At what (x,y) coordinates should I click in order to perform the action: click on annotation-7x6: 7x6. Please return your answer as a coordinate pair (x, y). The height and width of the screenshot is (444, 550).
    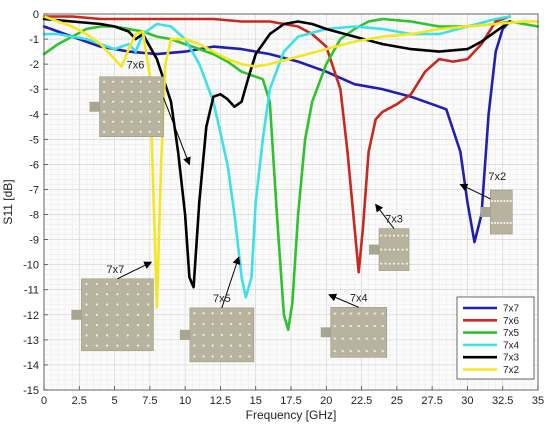
    Looking at the image, I should click on (140, 113).